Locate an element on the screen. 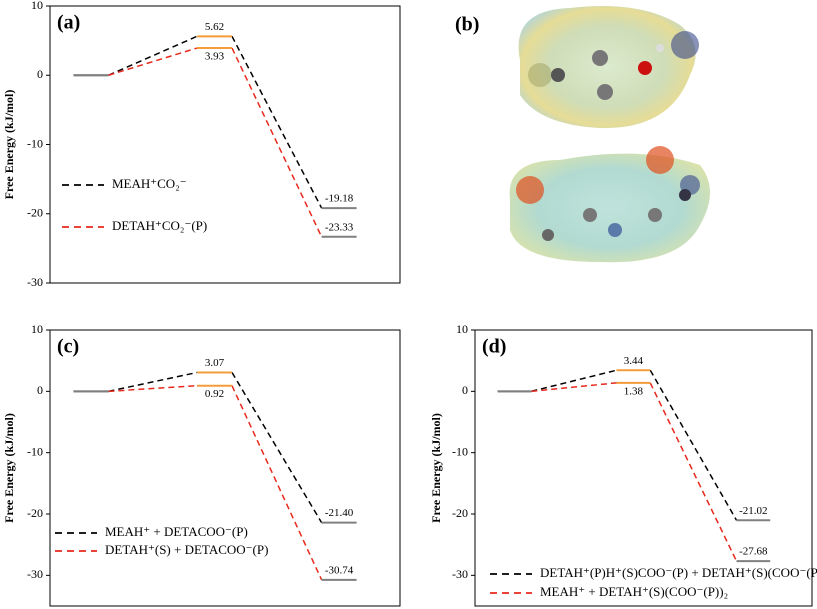 This screenshot has height=609, width=817. legend-label: MEAH⁺ + DETAH⁺(S)(COO⁻(P))₂ is located at coordinates (634, 591).